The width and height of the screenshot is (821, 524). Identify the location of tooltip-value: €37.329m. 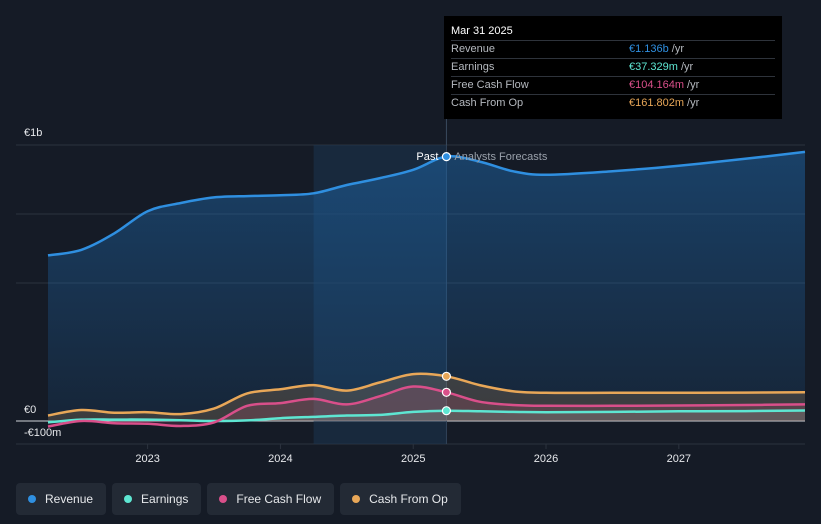
(653, 67).